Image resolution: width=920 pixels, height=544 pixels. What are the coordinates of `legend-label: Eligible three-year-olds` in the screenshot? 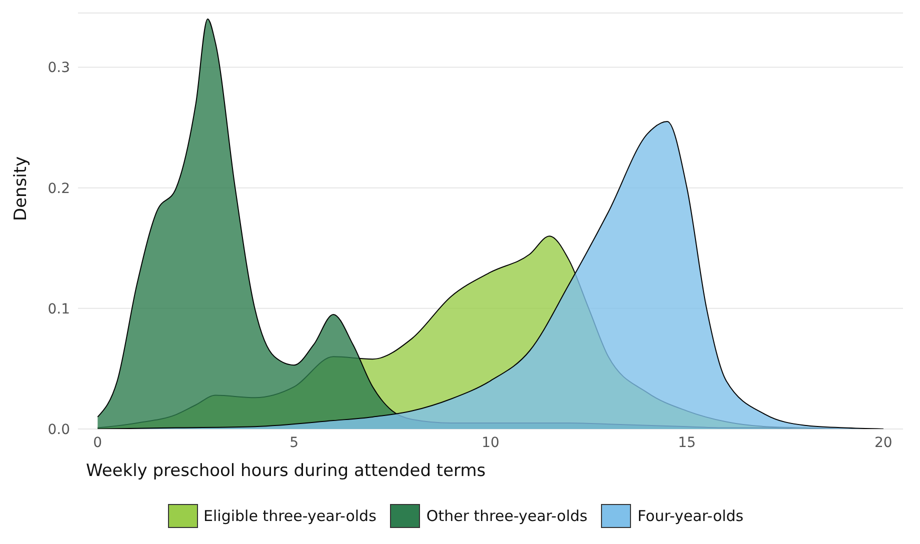 It's located at (290, 516).